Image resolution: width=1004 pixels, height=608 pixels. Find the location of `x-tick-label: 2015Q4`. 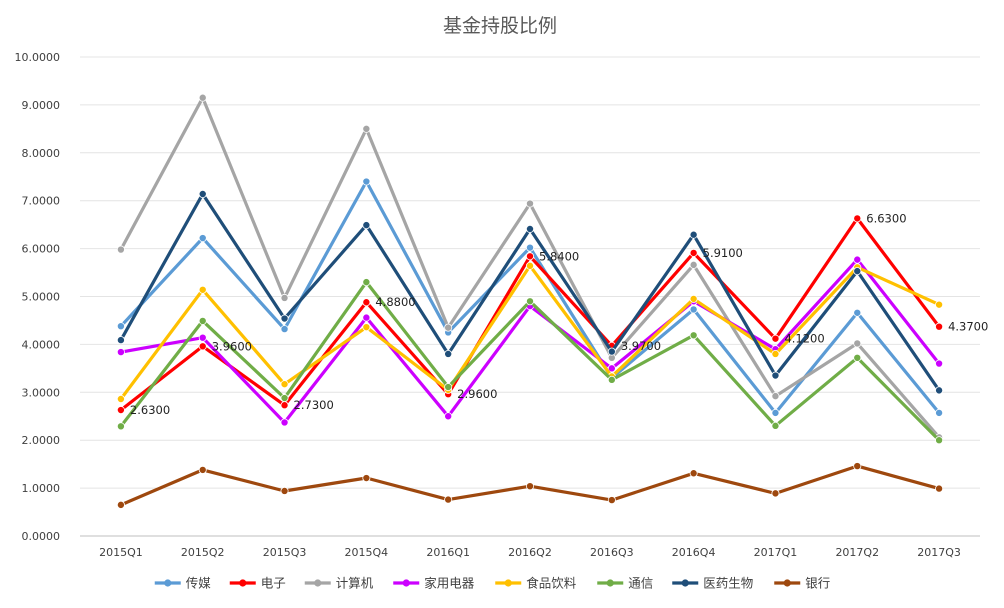

x-tick-label: 2015Q4 is located at coordinates (367, 552).